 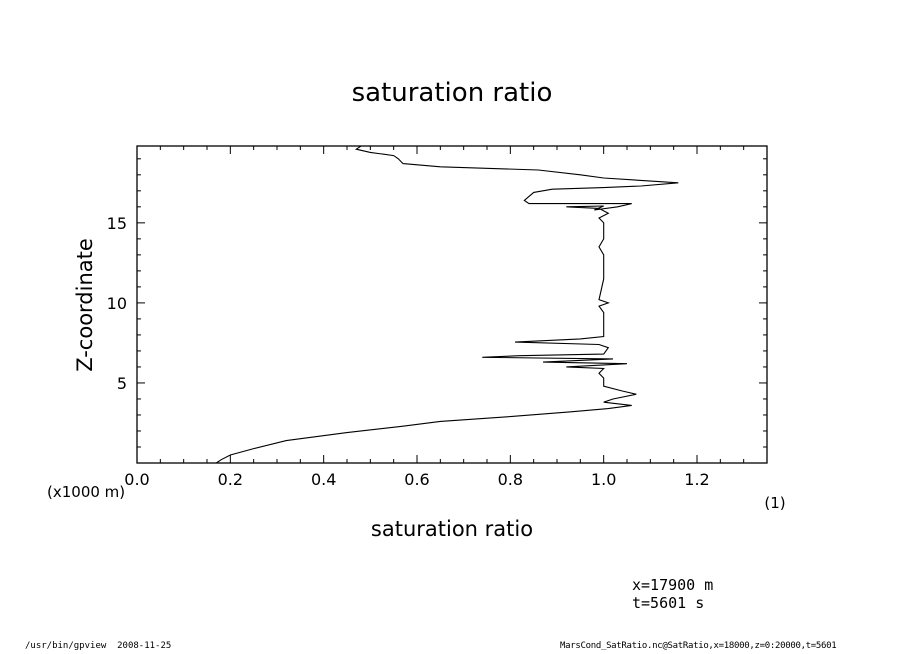 What do you see at coordinates (230, 479) in the screenshot?
I see `x-tick-label: 0.2` at bounding box center [230, 479].